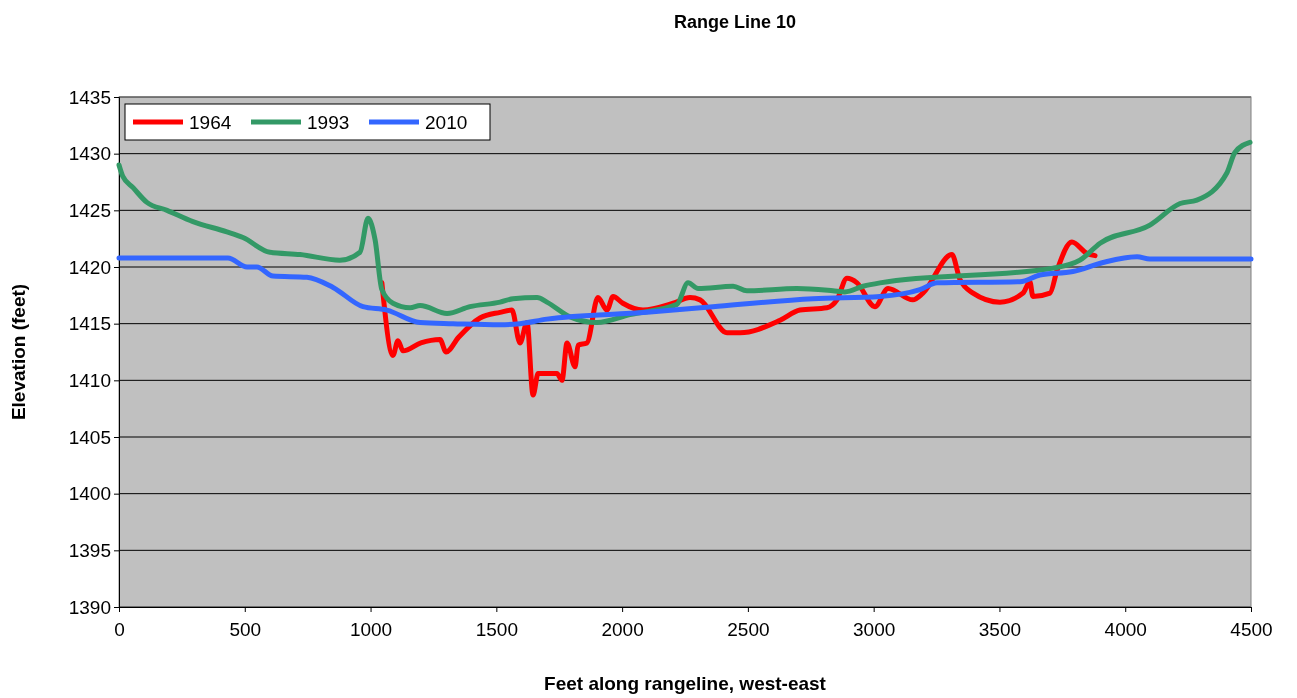 Image resolution: width=1297 pixels, height=698 pixels. I want to click on x-tick-label: 500, so click(245, 629).